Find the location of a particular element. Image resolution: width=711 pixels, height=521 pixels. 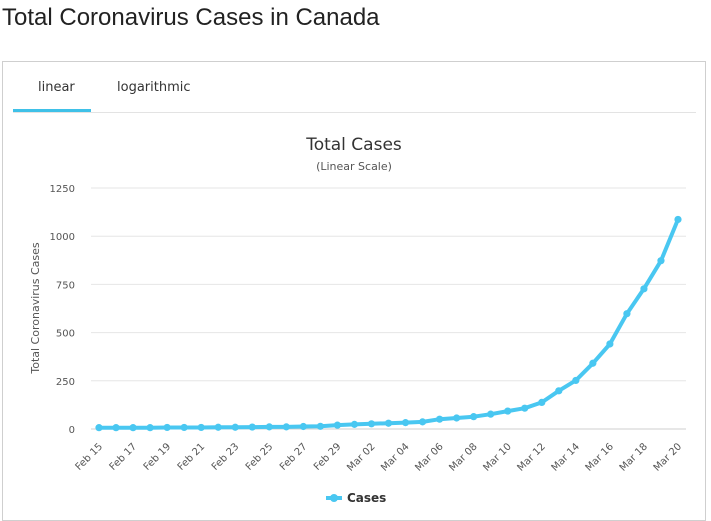

y-axis-label: Total Coronavirus Cases is located at coordinates (35, 308).